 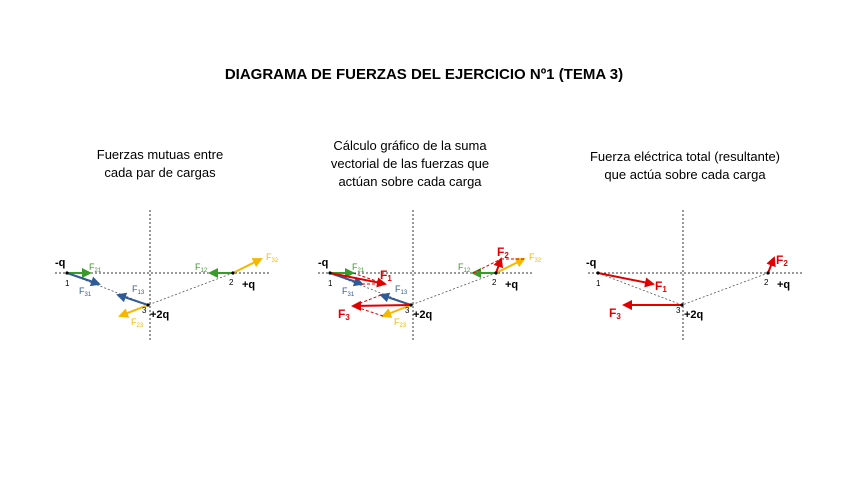 I want to click on panel-1-title-line: cada par de cargas, so click(x=160, y=172).